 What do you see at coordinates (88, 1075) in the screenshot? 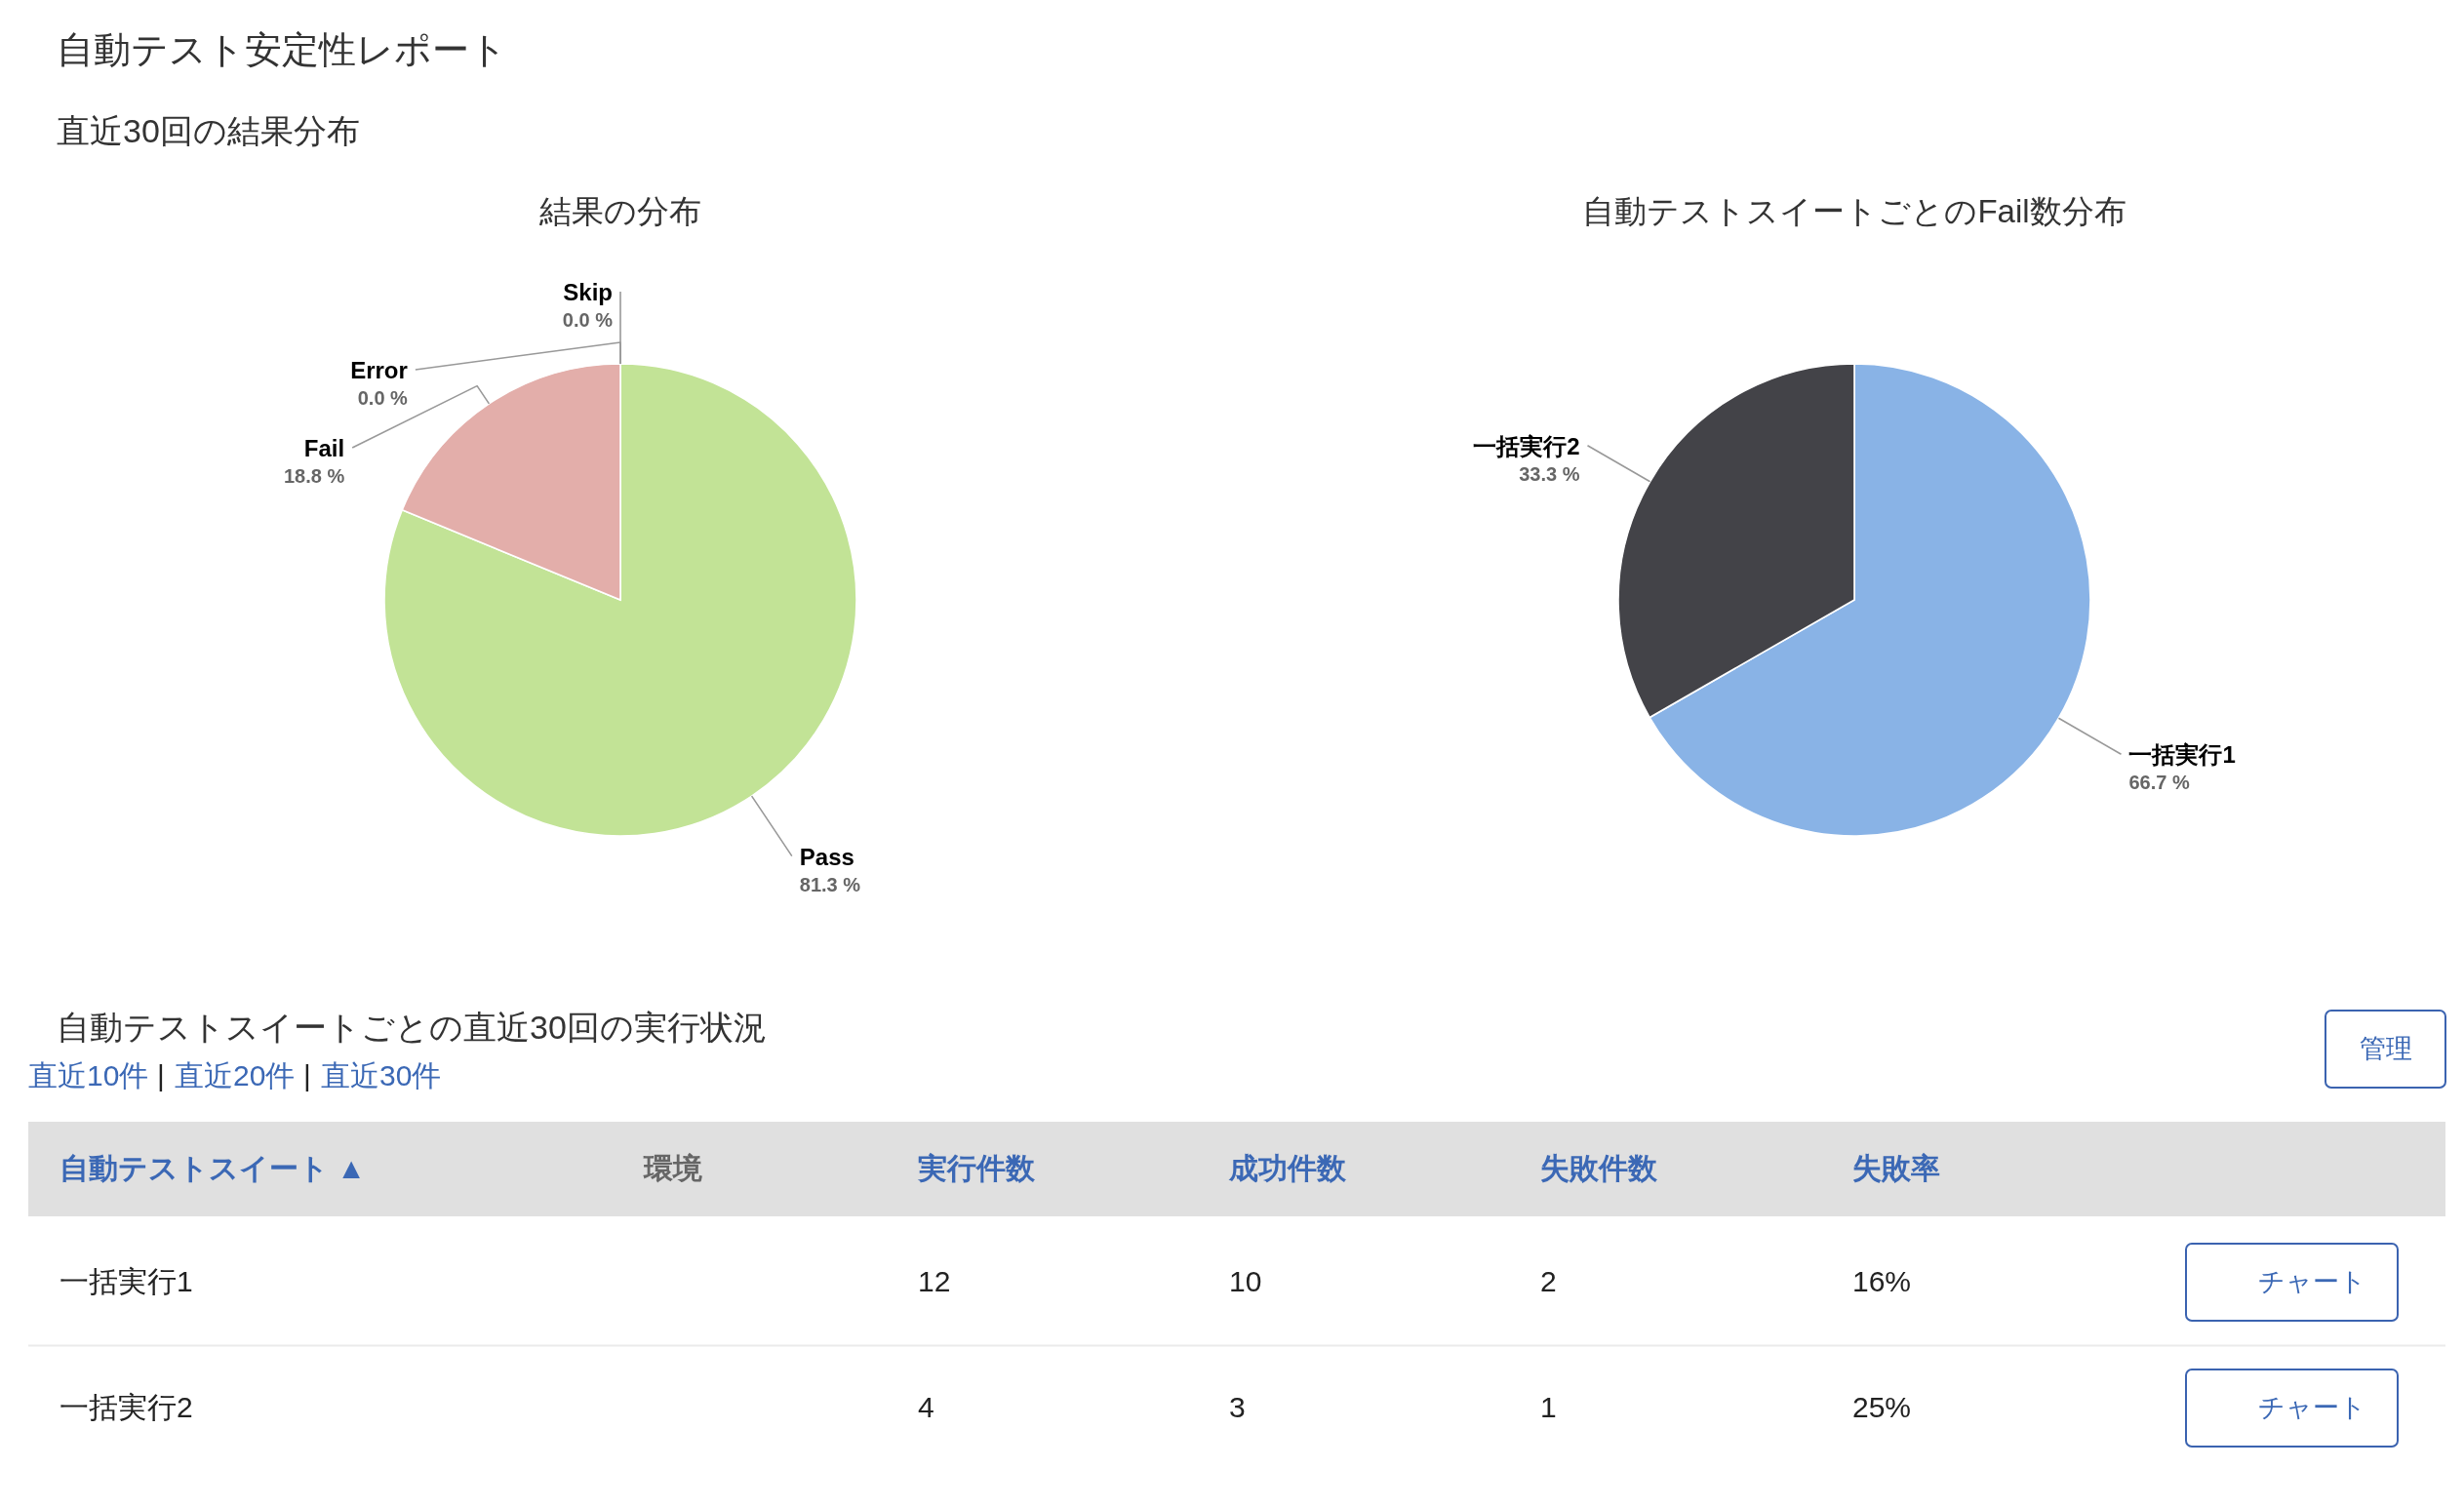
I see `text: 直近10件` at bounding box center [88, 1075].